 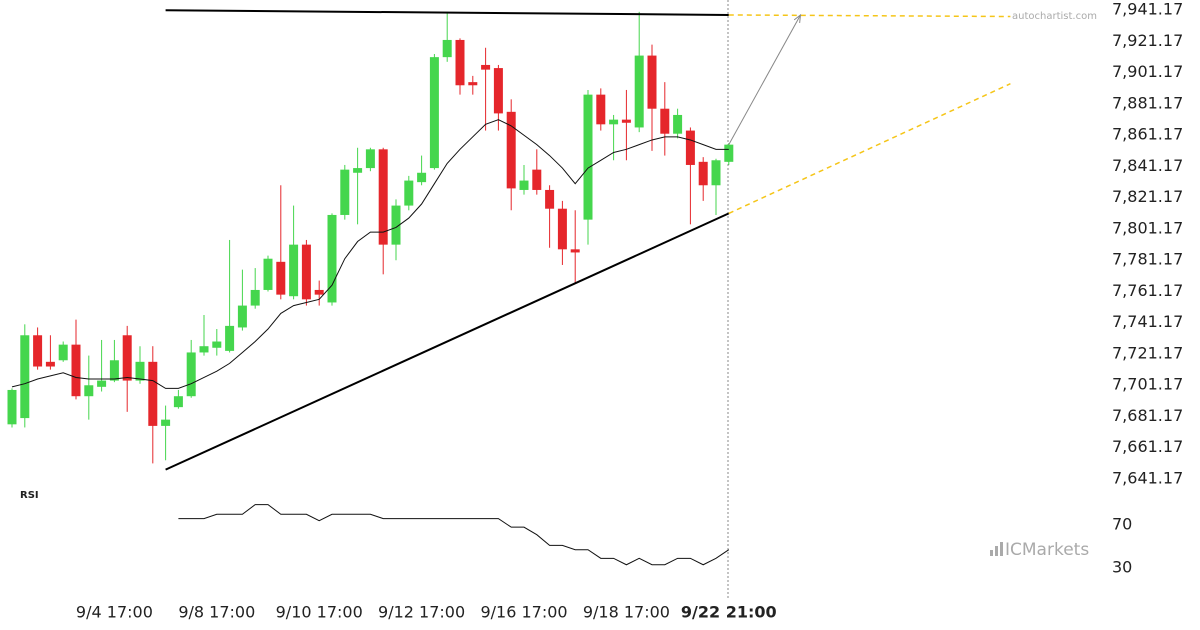 What do you see at coordinates (1147, 446) in the screenshot?
I see `y-tick-label: 7,661.17` at bounding box center [1147, 446].